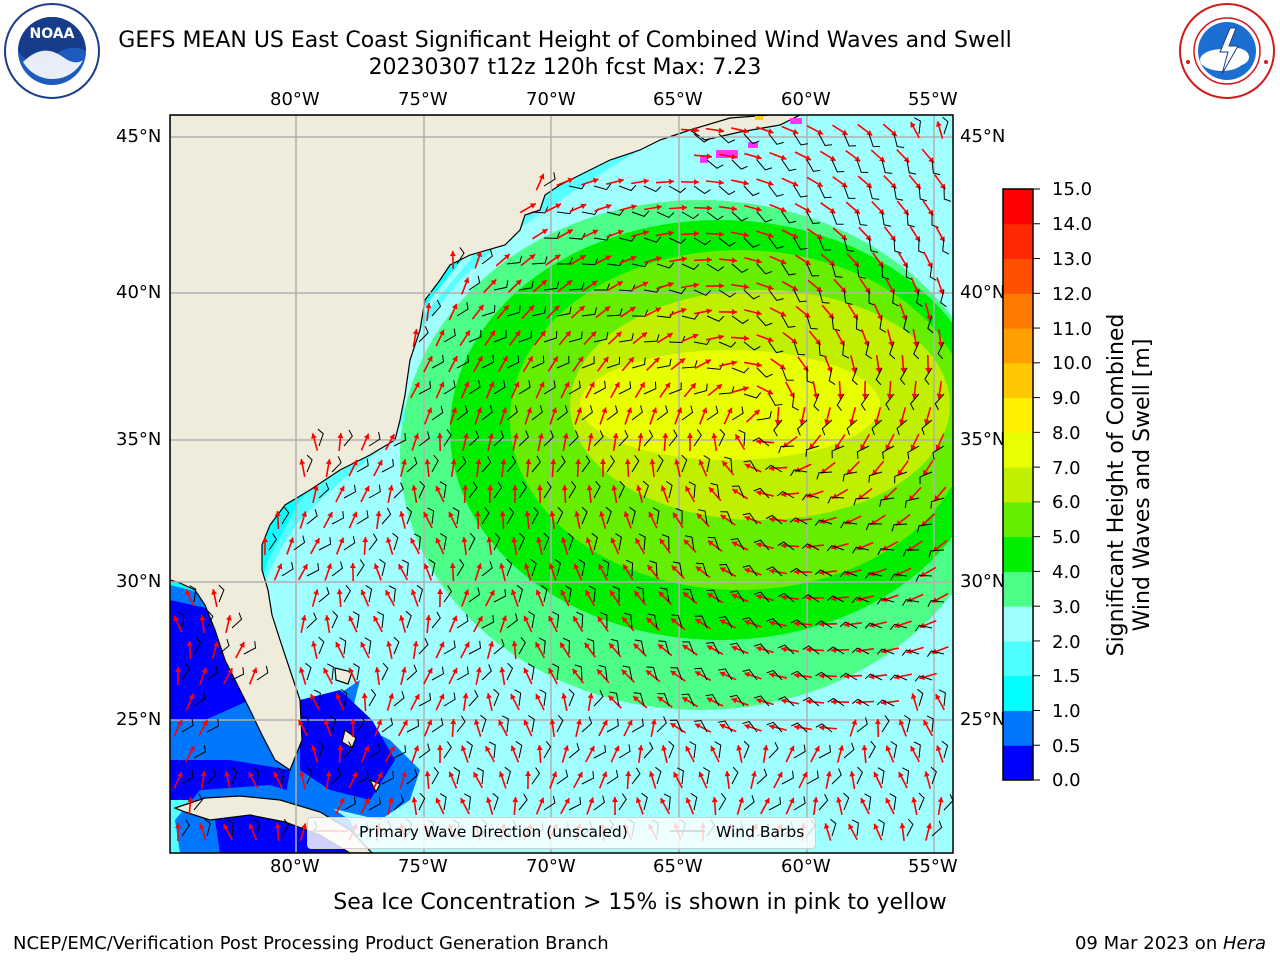  Describe the element at coordinates (1018, 484) in the screenshot. I see `colorbar-frame` at that location.